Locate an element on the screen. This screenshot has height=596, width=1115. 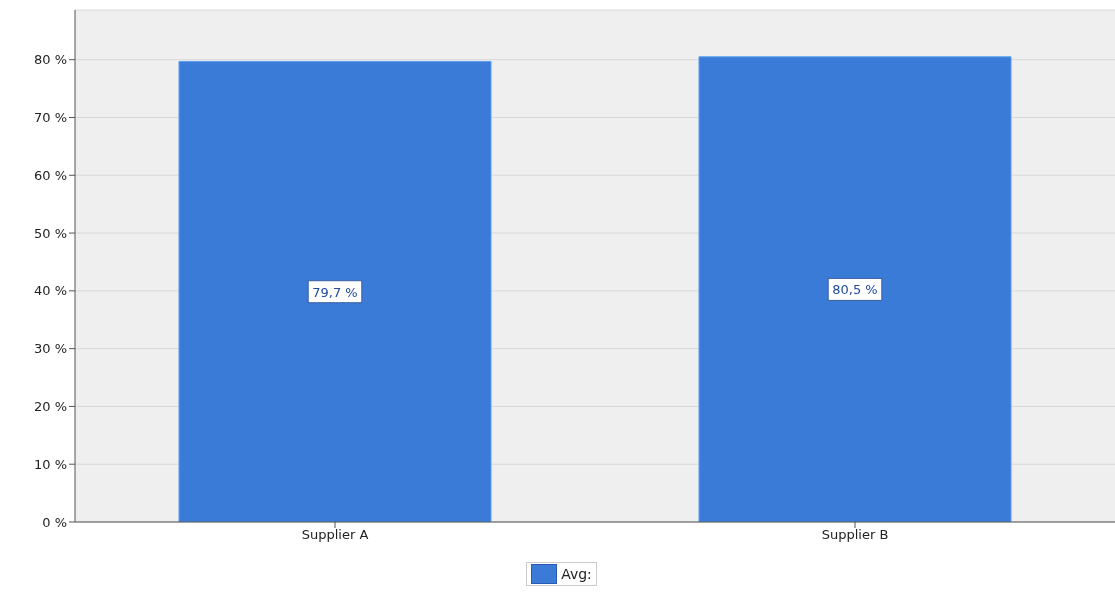
y-tick-label: 0 % is located at coordinates (54, 522).